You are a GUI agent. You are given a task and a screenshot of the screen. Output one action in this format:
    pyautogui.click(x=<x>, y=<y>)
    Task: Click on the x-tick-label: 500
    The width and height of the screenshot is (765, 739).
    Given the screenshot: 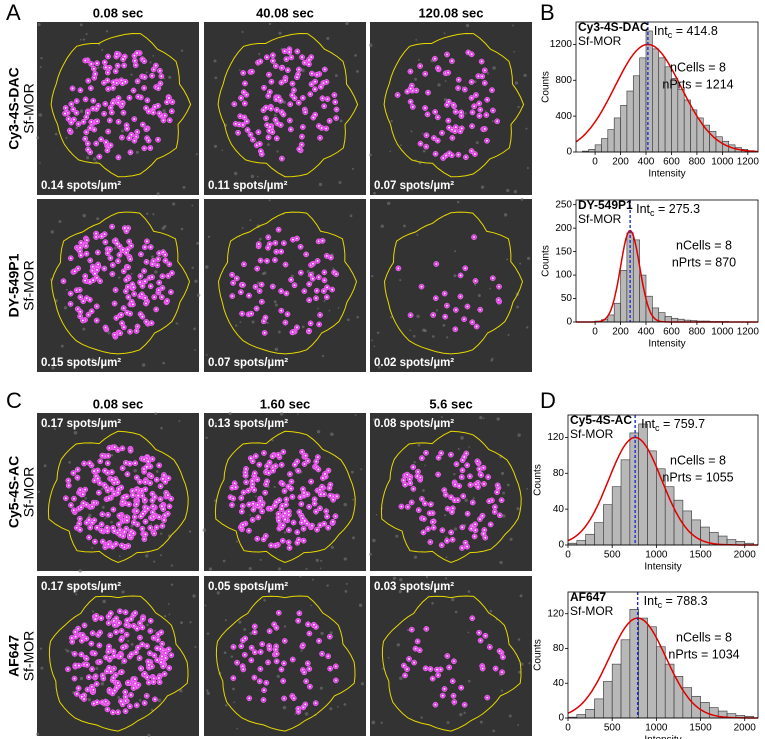 What is the action you would take?
    pyautogui.click(x=612, y=555)
    